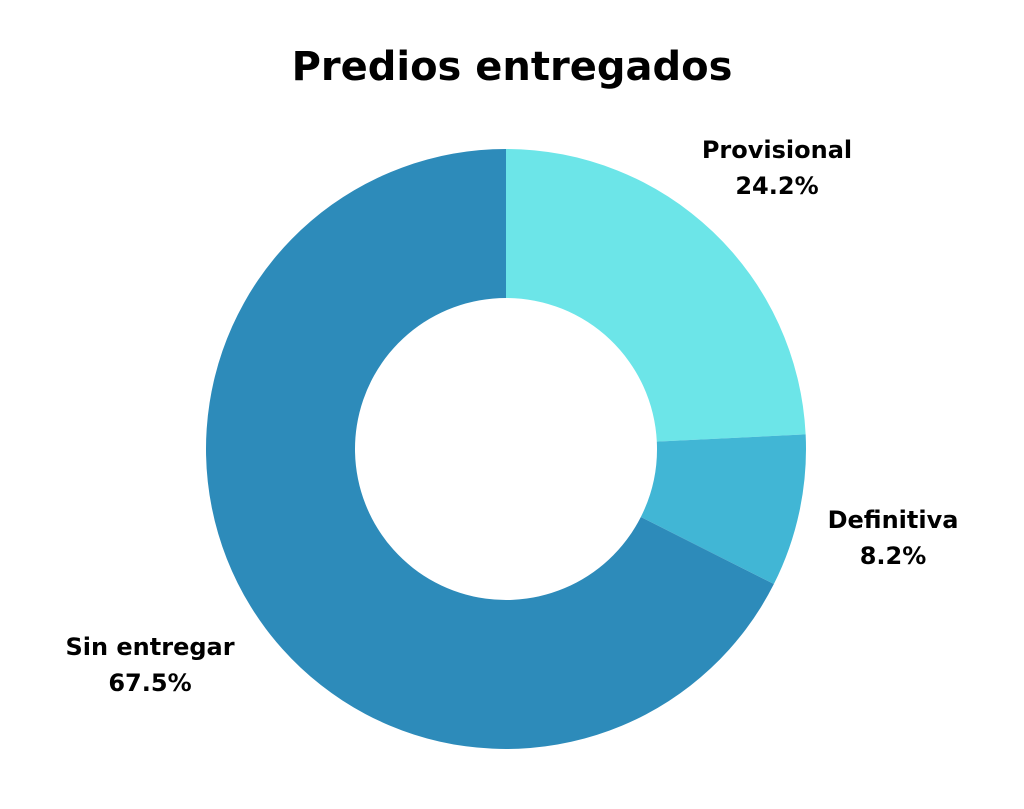  What do you see at coordinates (149, 647) in the screenshot?
I see `slice-label-sin-entregar: Sin entregar` at bounding box center [149, 647].